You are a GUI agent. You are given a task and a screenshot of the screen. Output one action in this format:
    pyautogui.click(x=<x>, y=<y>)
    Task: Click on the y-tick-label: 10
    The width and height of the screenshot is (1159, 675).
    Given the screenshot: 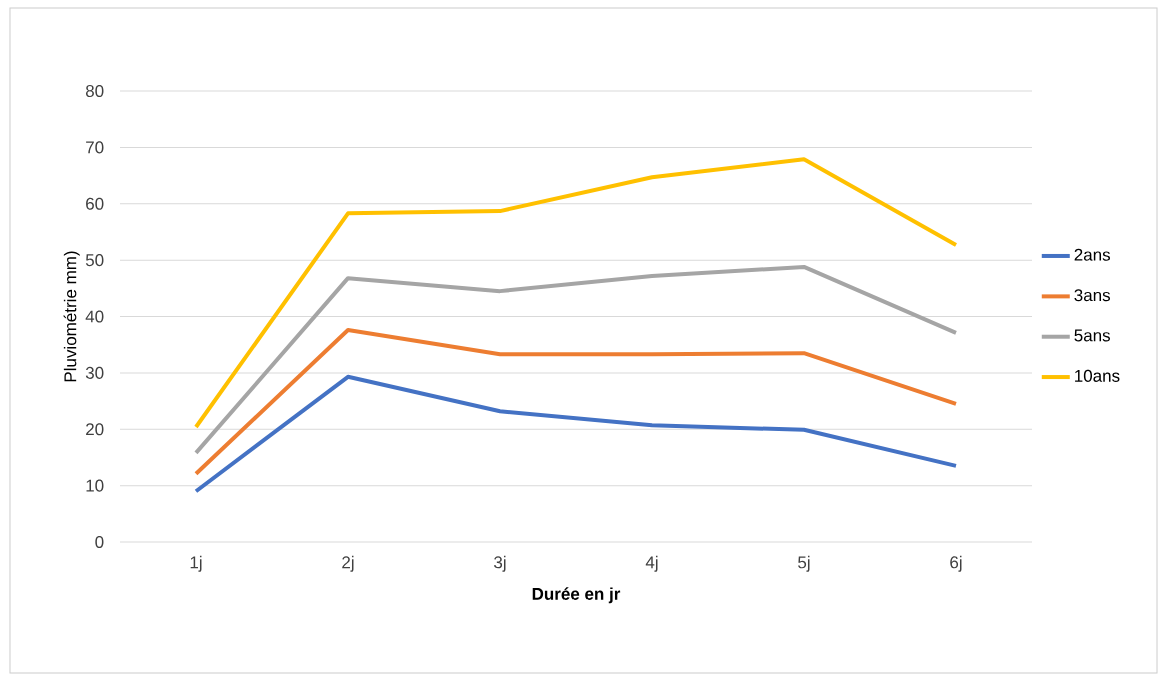 What is the action you would take?
    pyautogui.click(x=95, y=485)
    